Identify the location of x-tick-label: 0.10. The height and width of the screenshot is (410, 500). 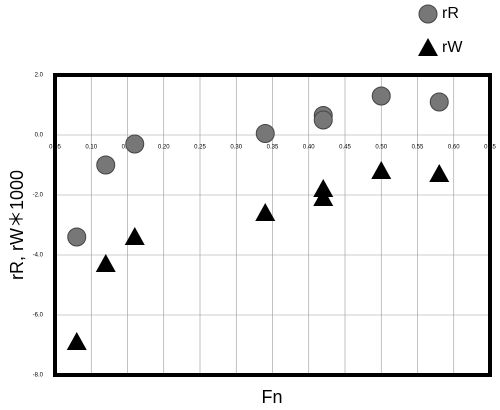
(91, 148).